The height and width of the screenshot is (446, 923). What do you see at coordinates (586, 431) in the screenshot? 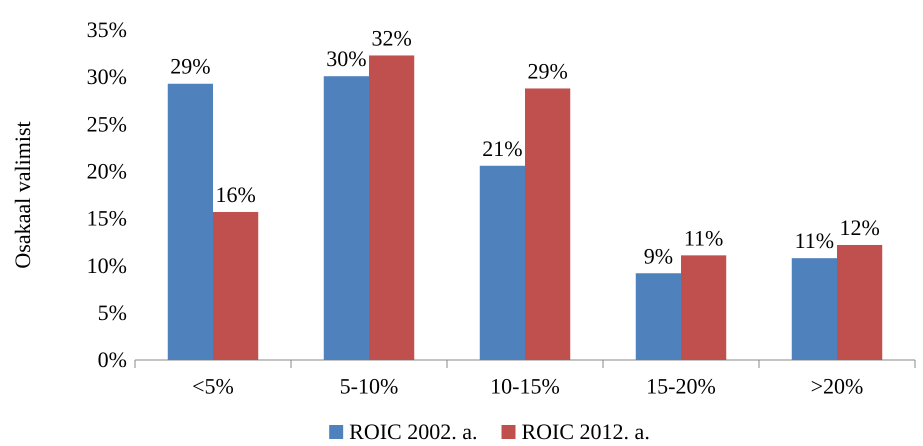
I see `legend-label: ROIC 2012. a.` at bounding box center [586, 431].